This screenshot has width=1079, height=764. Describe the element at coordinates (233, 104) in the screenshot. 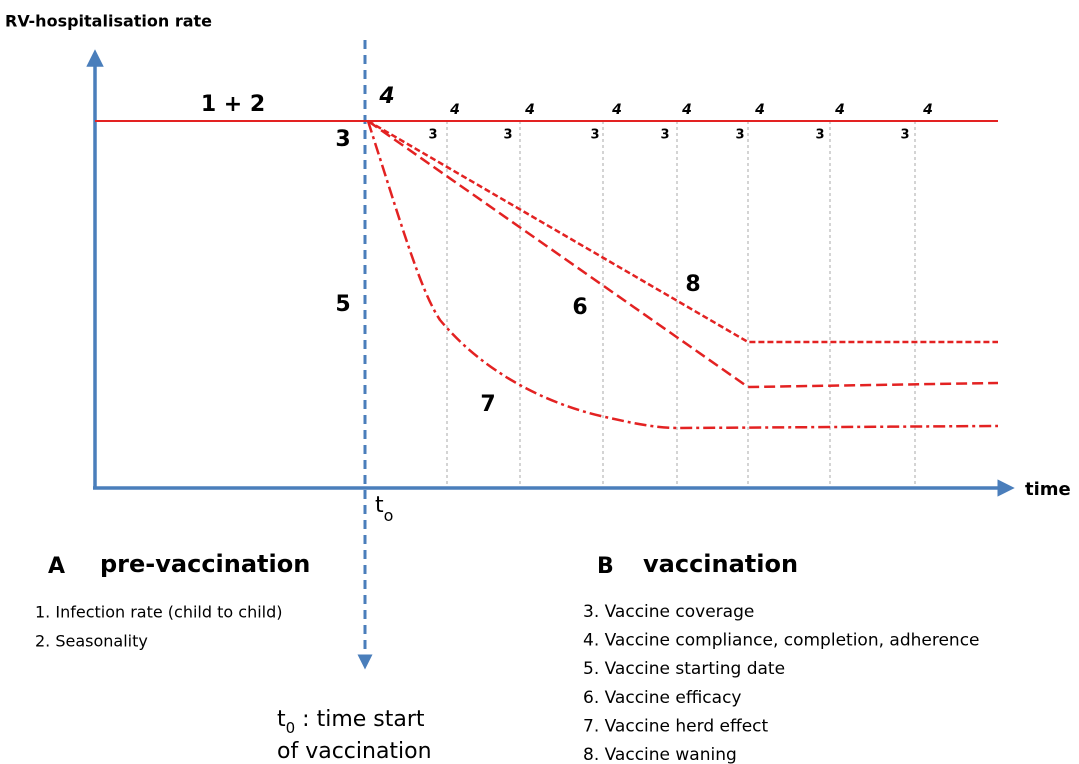

I see `label-1-2: 1 + 2` at that location.